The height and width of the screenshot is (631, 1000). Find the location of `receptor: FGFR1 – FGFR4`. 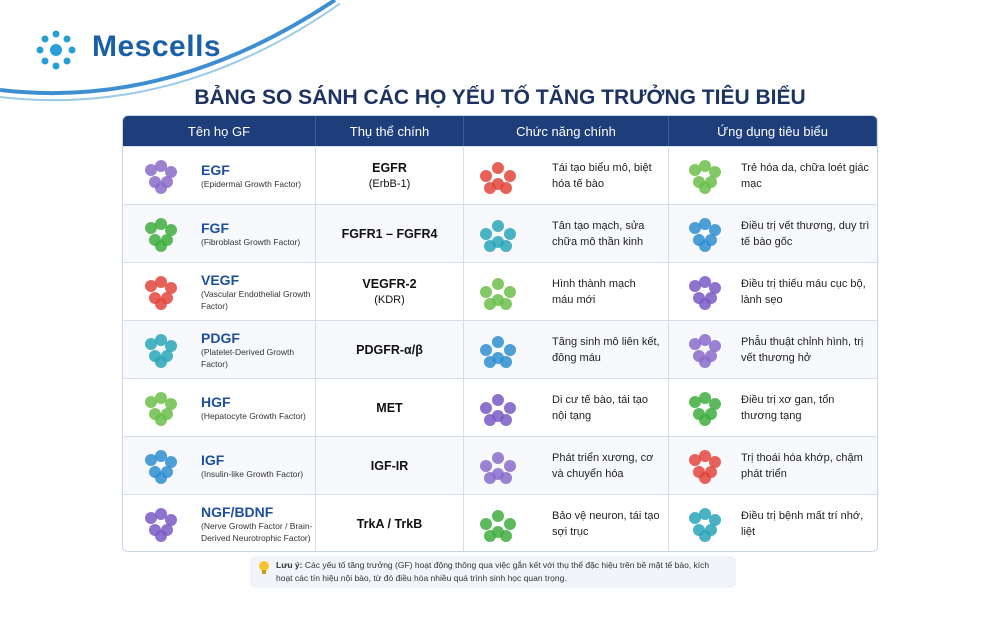

receptor: FGFR1 – FGFR4 is located at coordinates (389, 233).